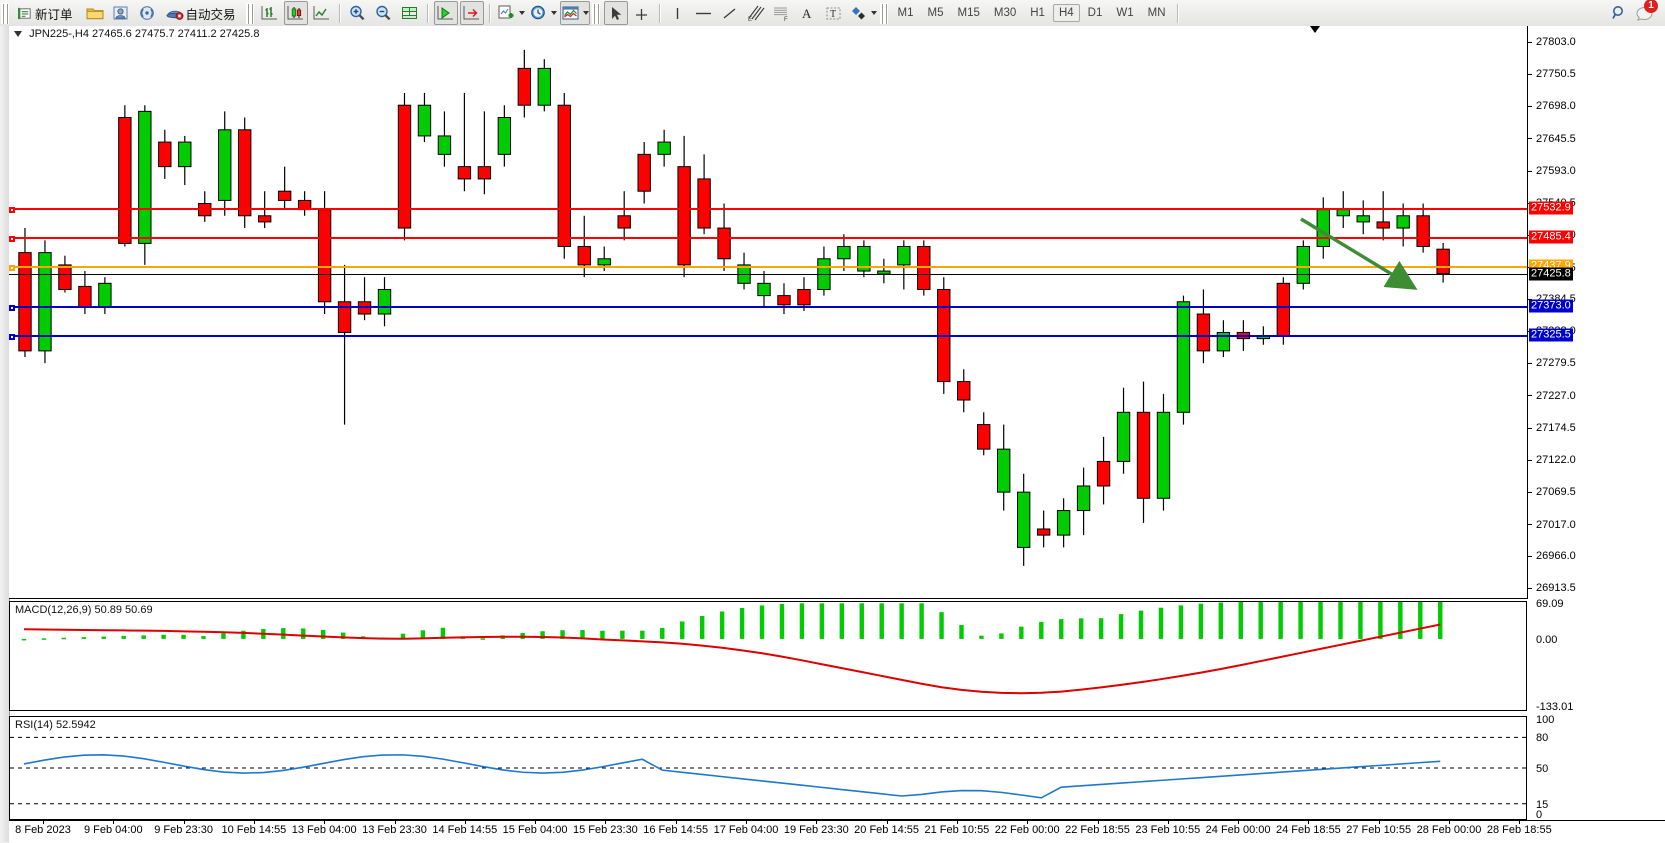  What do you see at coordinates (746, 830) in the screenshot?
I see `time-tick-label: 17 Feb 04:00` at bounding box center [746, 830].